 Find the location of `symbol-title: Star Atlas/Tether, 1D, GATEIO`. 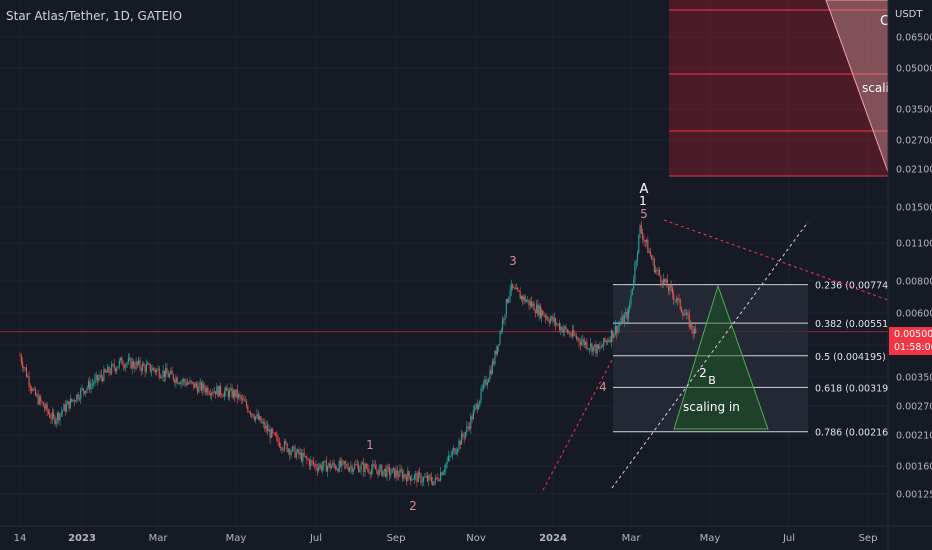

symbol-title: Star Atlas/Tether, 1D, GATEIO is located at coordinates (94, 16).